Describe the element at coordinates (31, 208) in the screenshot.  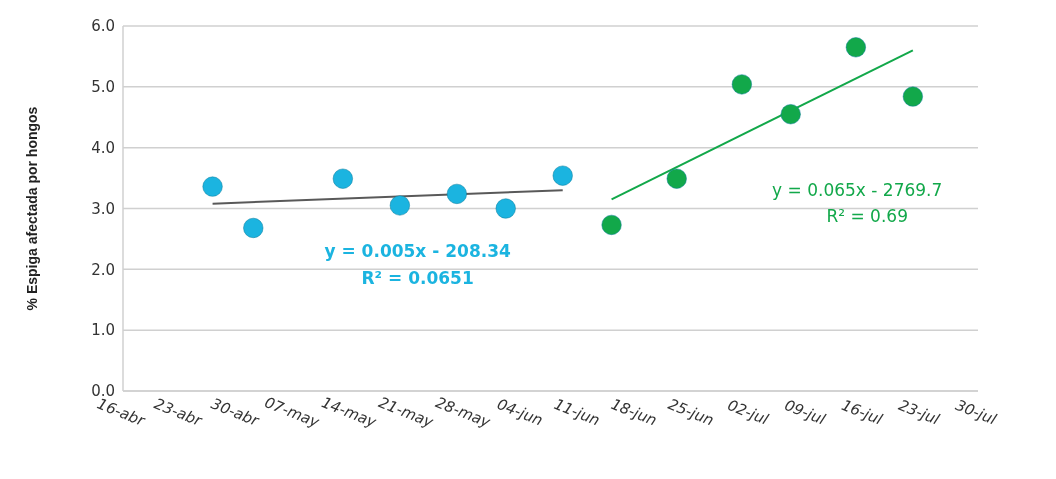
I see `y-axis-title: % Espiga afectada por hongos` at that location.